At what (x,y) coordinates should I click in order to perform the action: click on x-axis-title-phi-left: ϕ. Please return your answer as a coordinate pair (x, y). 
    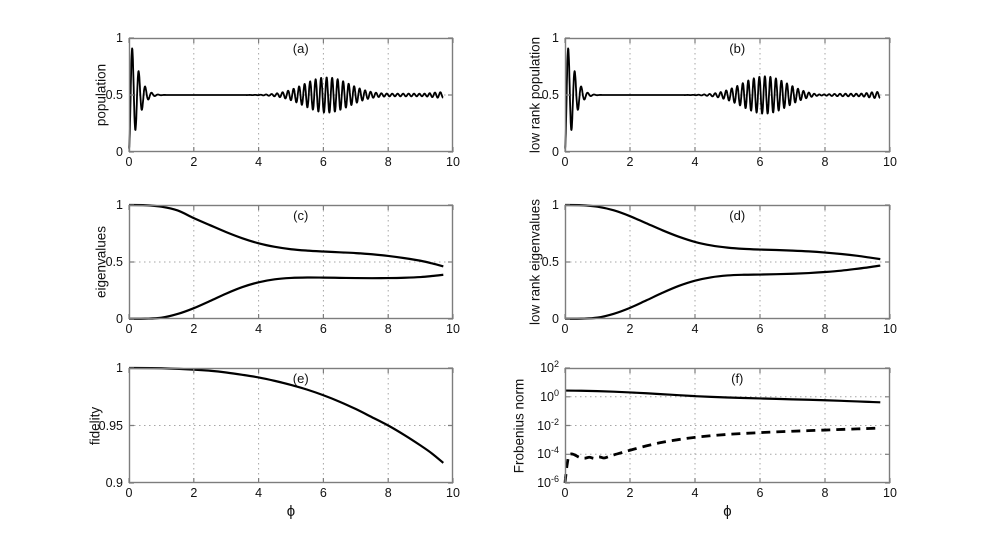
    Looking at the image, I should click on (291, 511).